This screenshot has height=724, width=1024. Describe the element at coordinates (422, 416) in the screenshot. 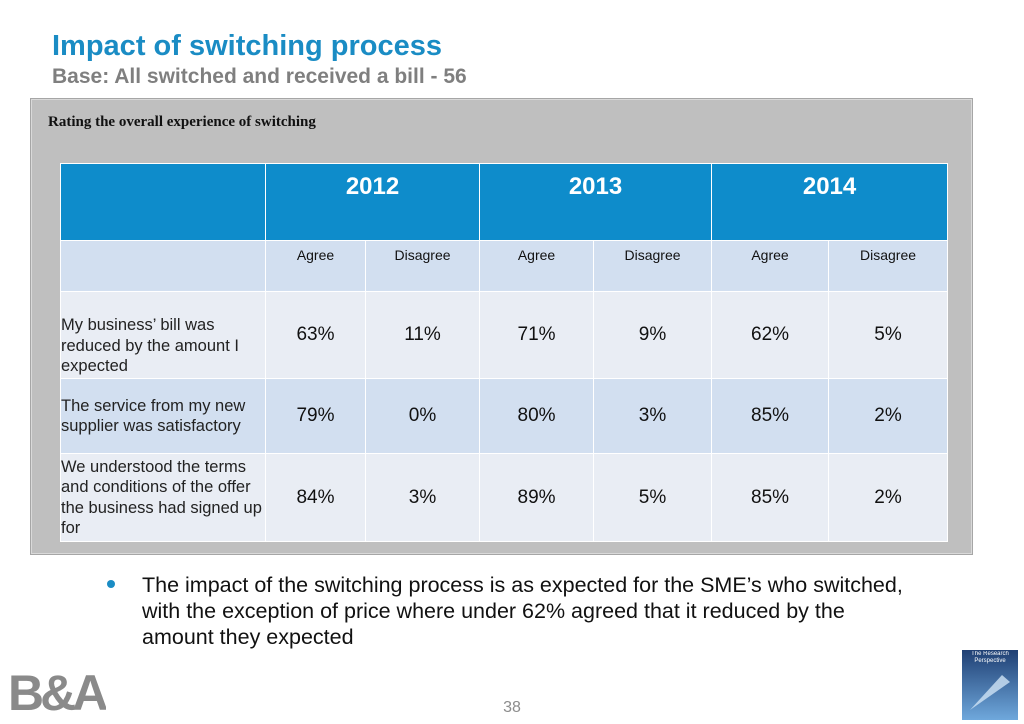

I see `cell: 0%` at that location.